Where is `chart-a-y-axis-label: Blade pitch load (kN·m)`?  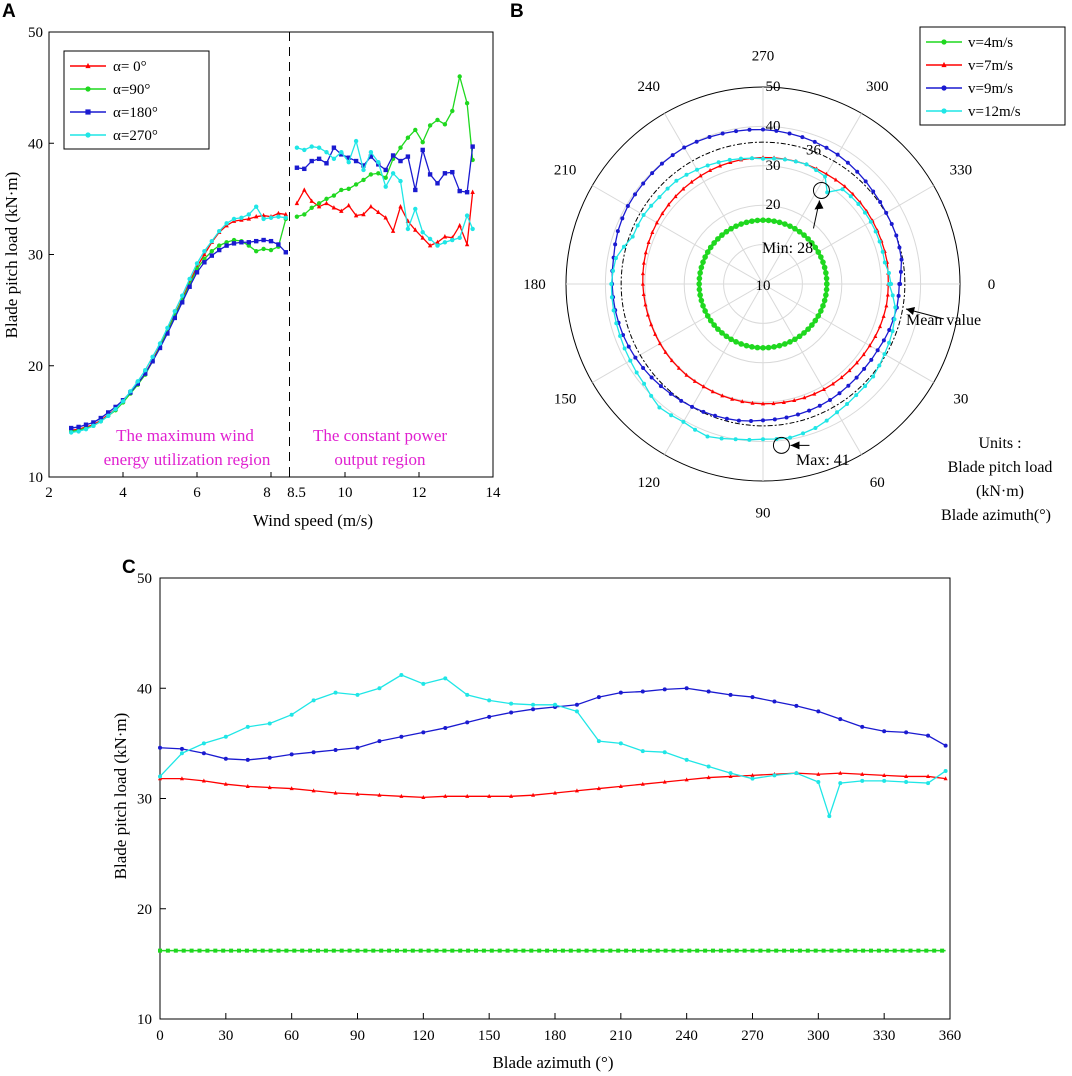
chart-a-y-axis-label: Blade pitch load (kN·m) is located at coordinates (11, 255).